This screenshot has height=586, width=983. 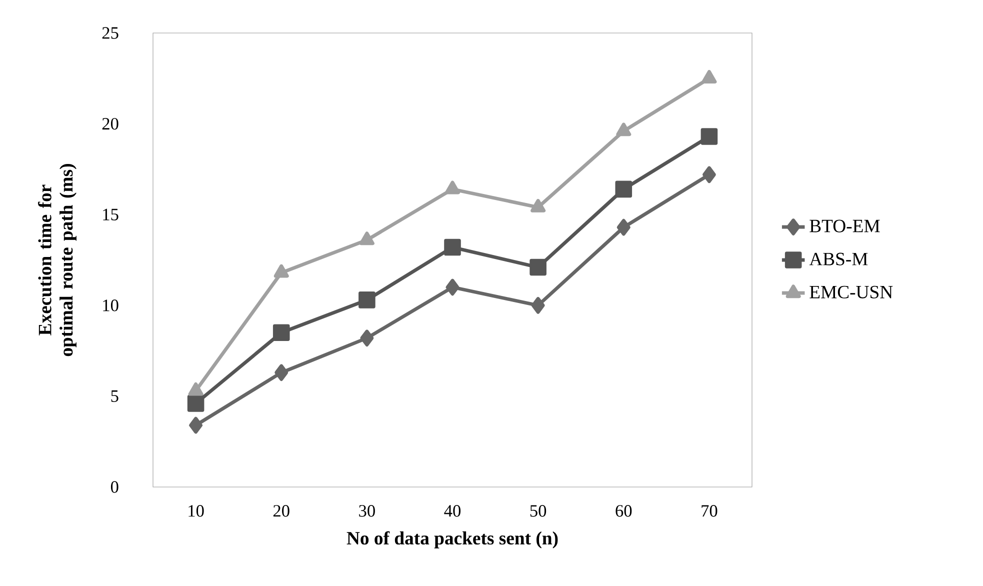 What do you see at coordinates (851, 292) in the screenshot?
I see `legend-label: EMC-USN` at bounding box center [851, 292].